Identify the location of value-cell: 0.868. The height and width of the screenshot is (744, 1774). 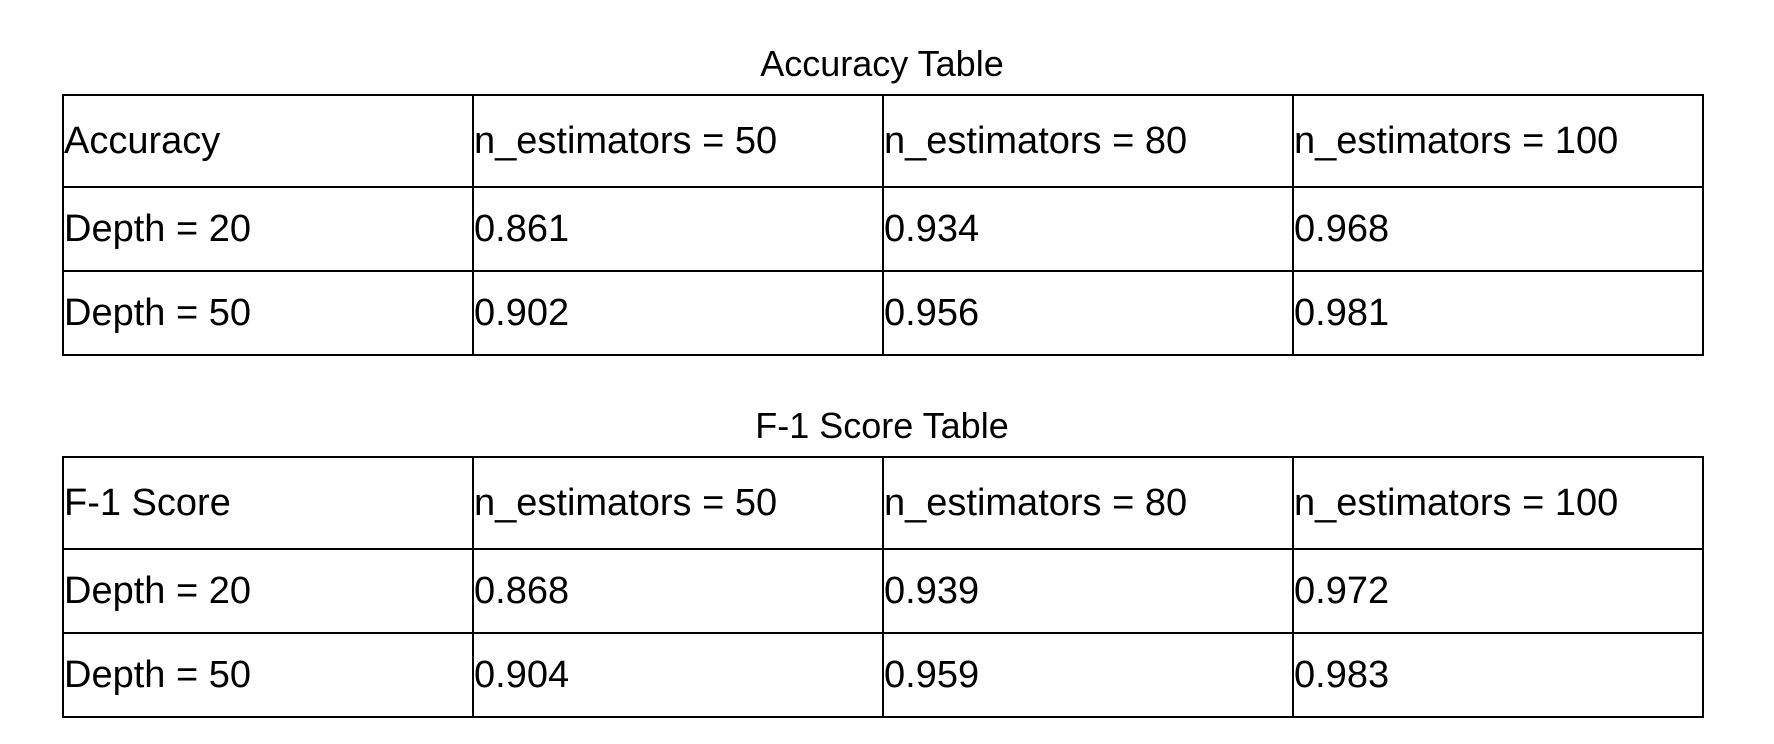
(678, 591).